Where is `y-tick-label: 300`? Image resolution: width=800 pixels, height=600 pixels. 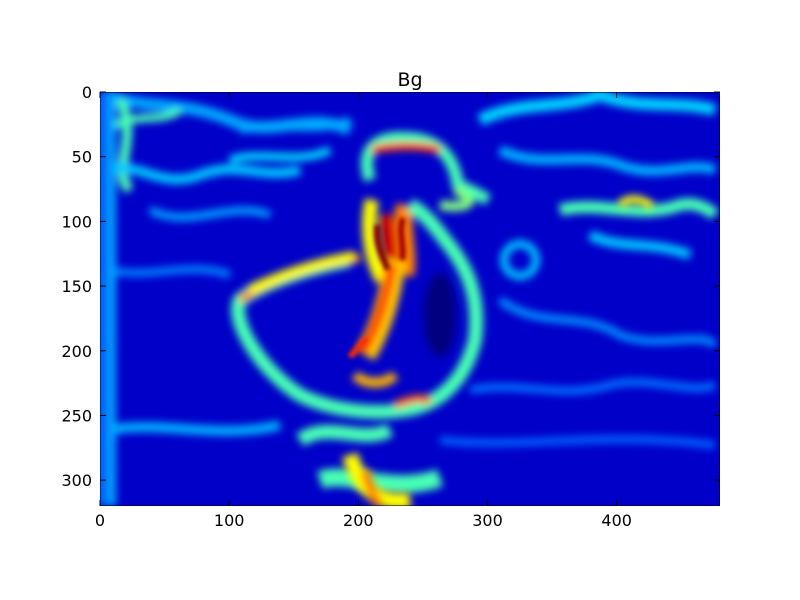 y-tick-label: 300 is located at coordinates (76, 480).